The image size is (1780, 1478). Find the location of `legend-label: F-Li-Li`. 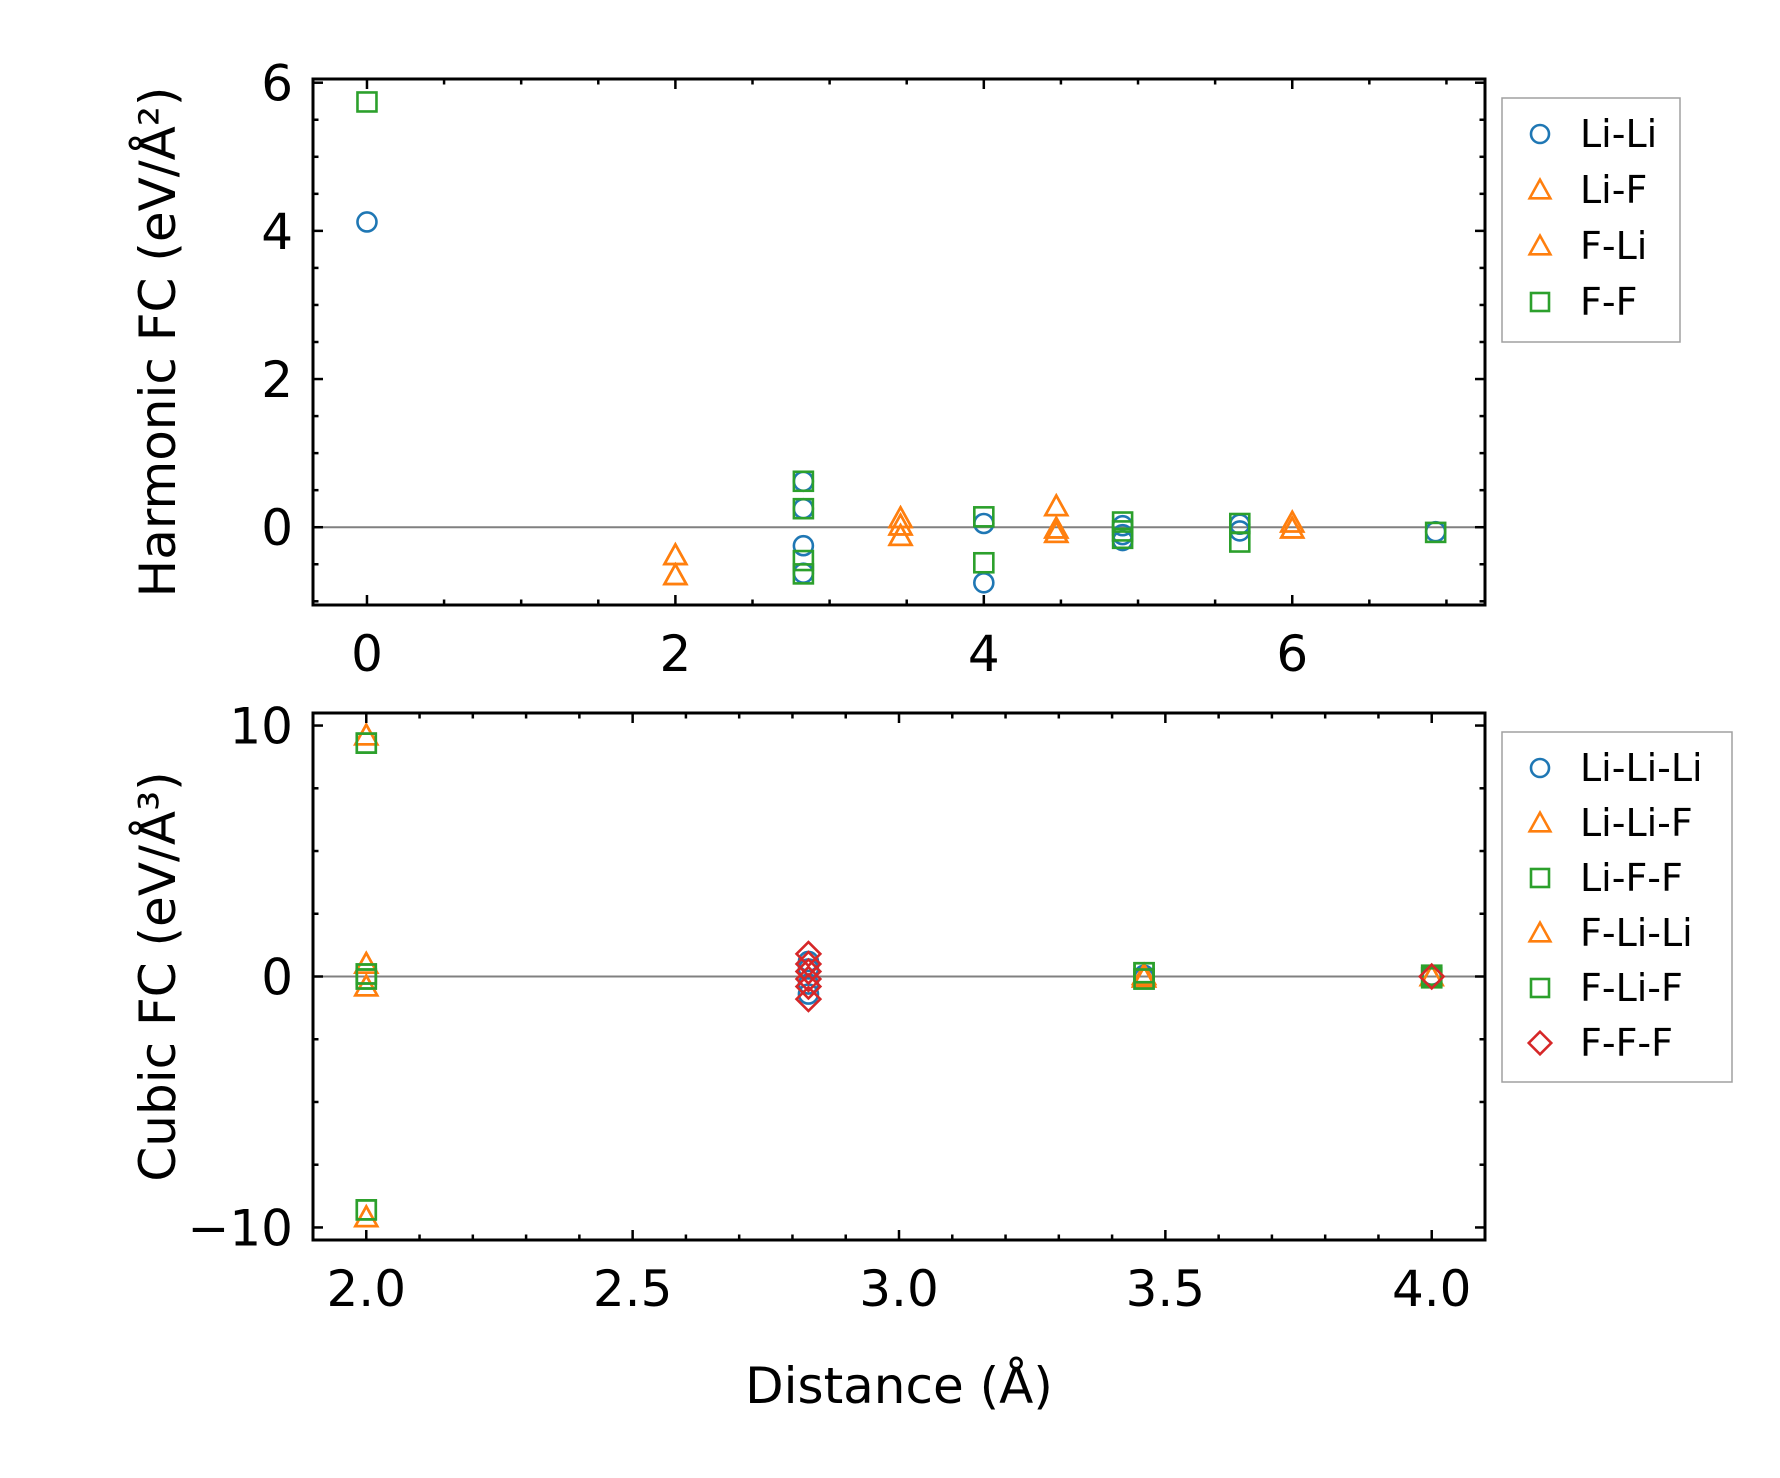

legend-label: F-Li-Li is located at coordinates (1636, 933).